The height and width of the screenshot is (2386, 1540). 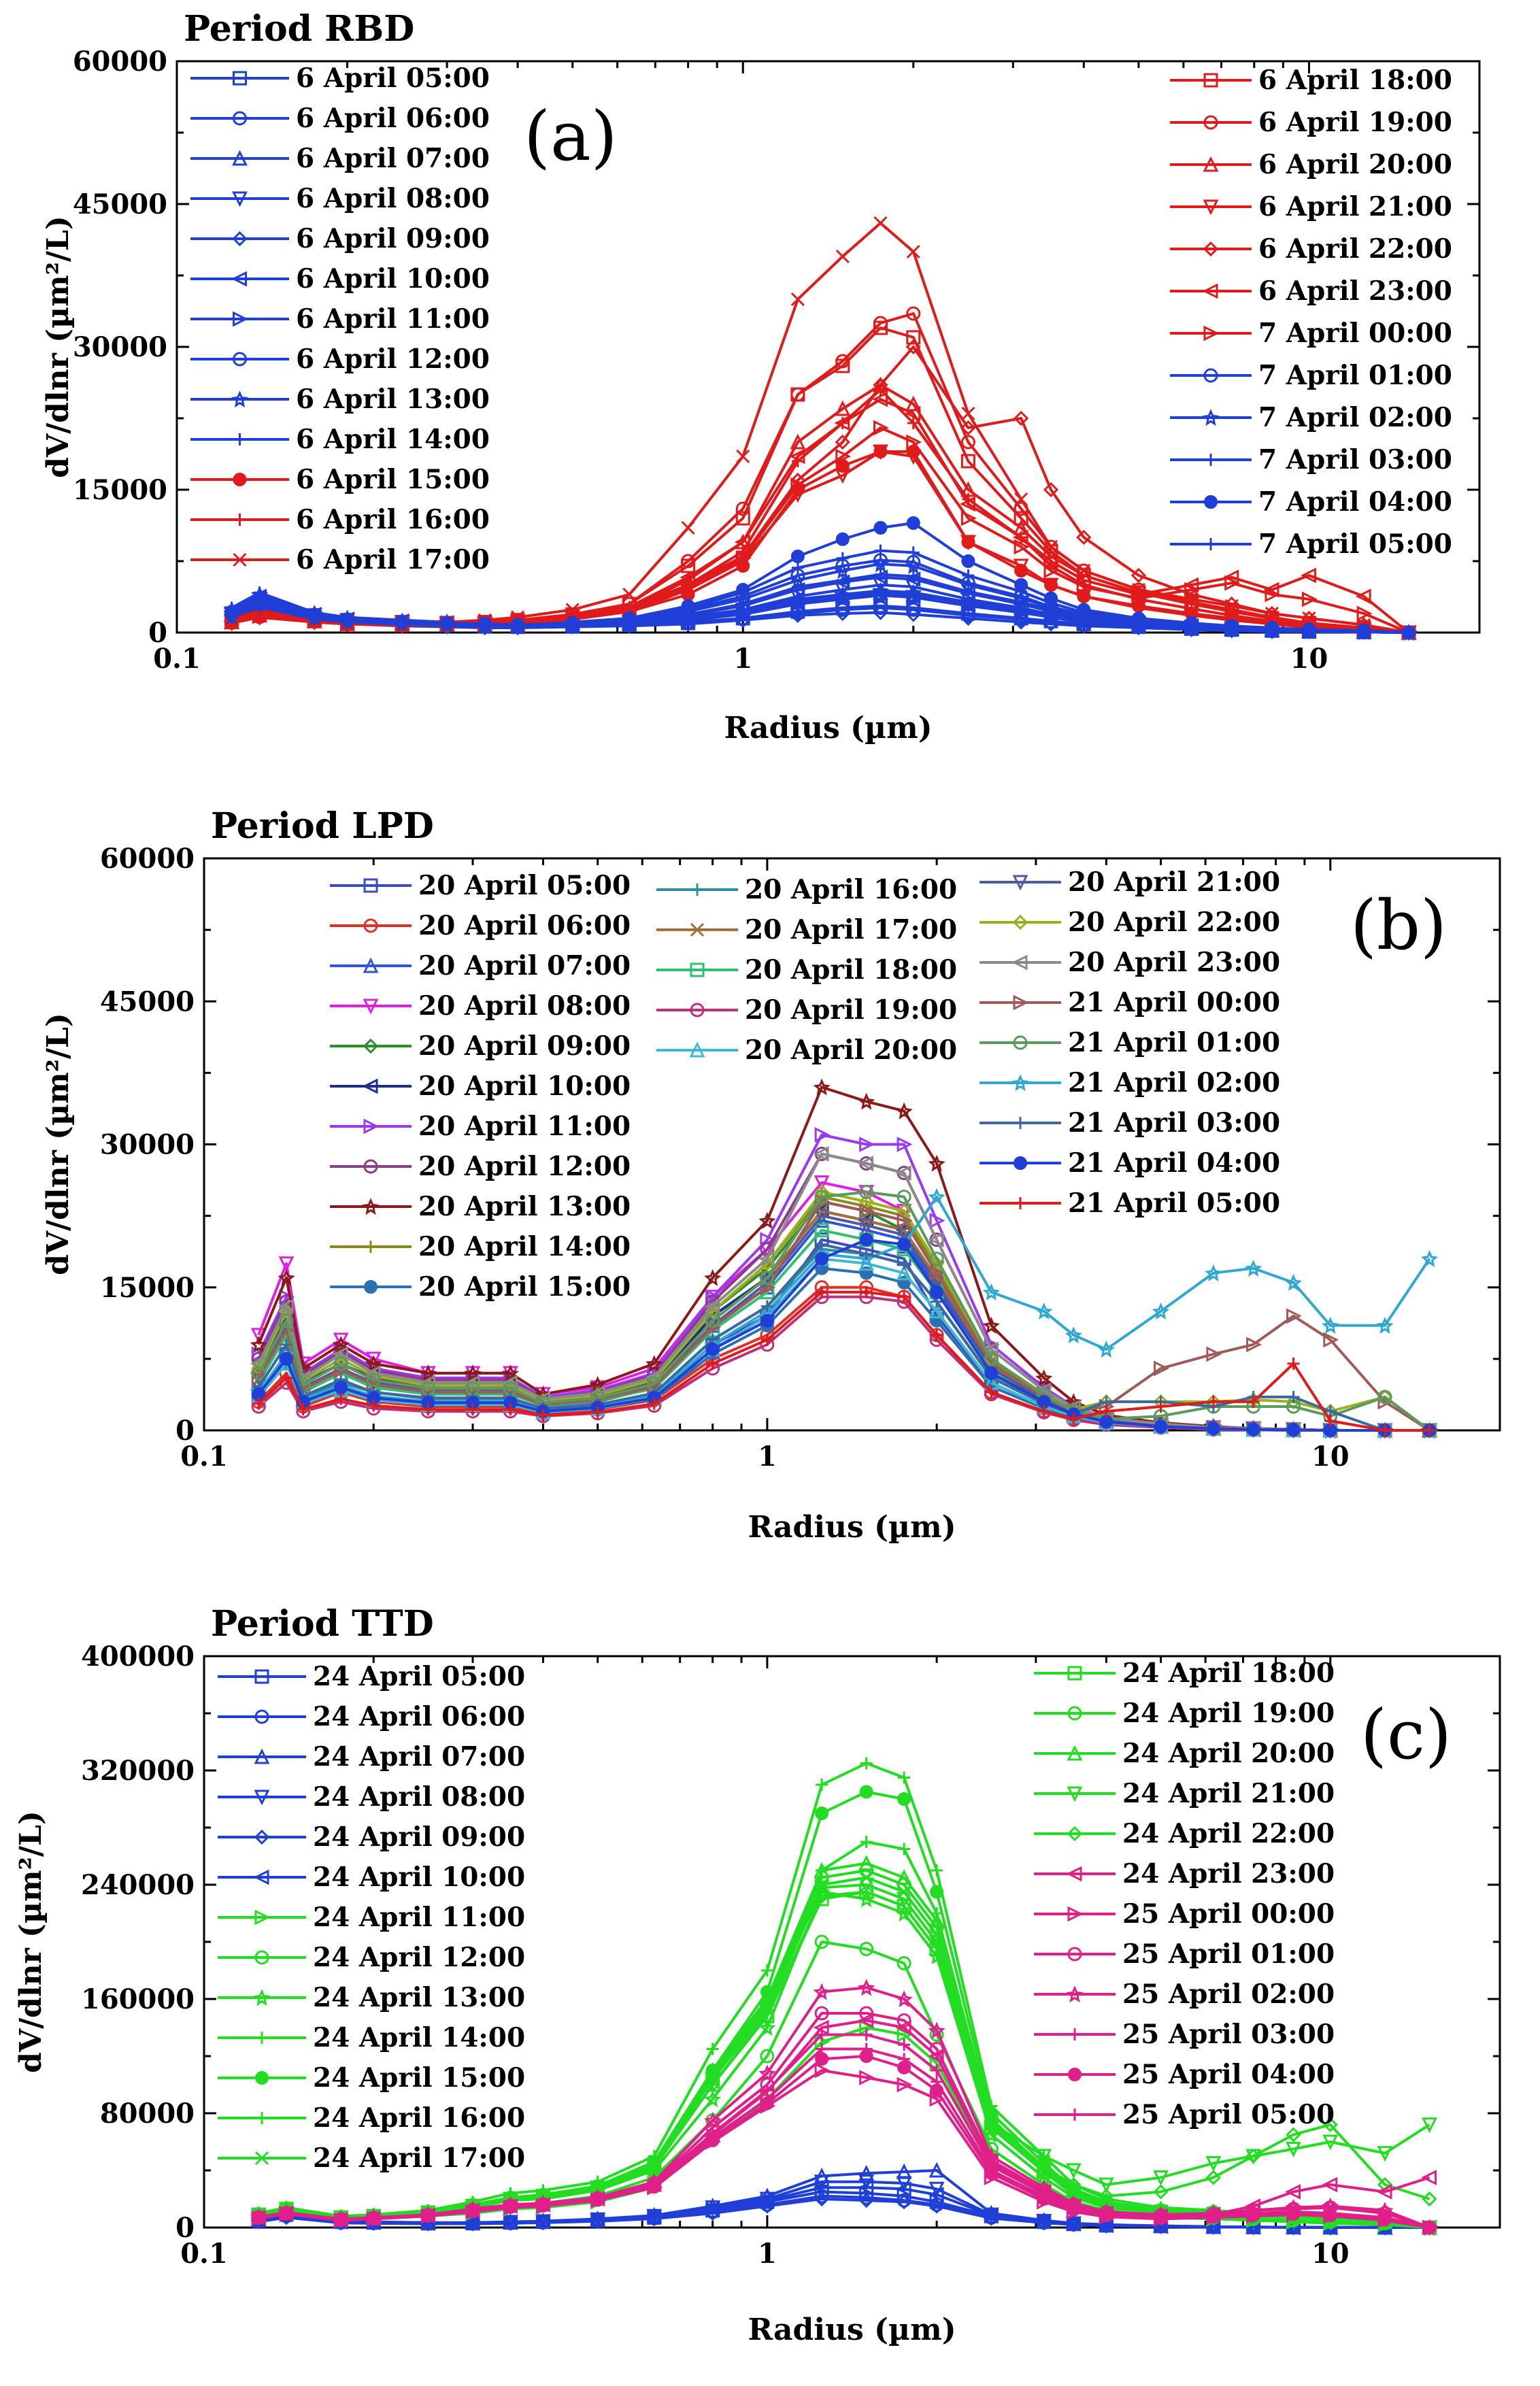 What do you see at coordinates (147, 1002) in the screenshot?
I see `y-tick-label: 45000` at bounding box center [147, 1002].